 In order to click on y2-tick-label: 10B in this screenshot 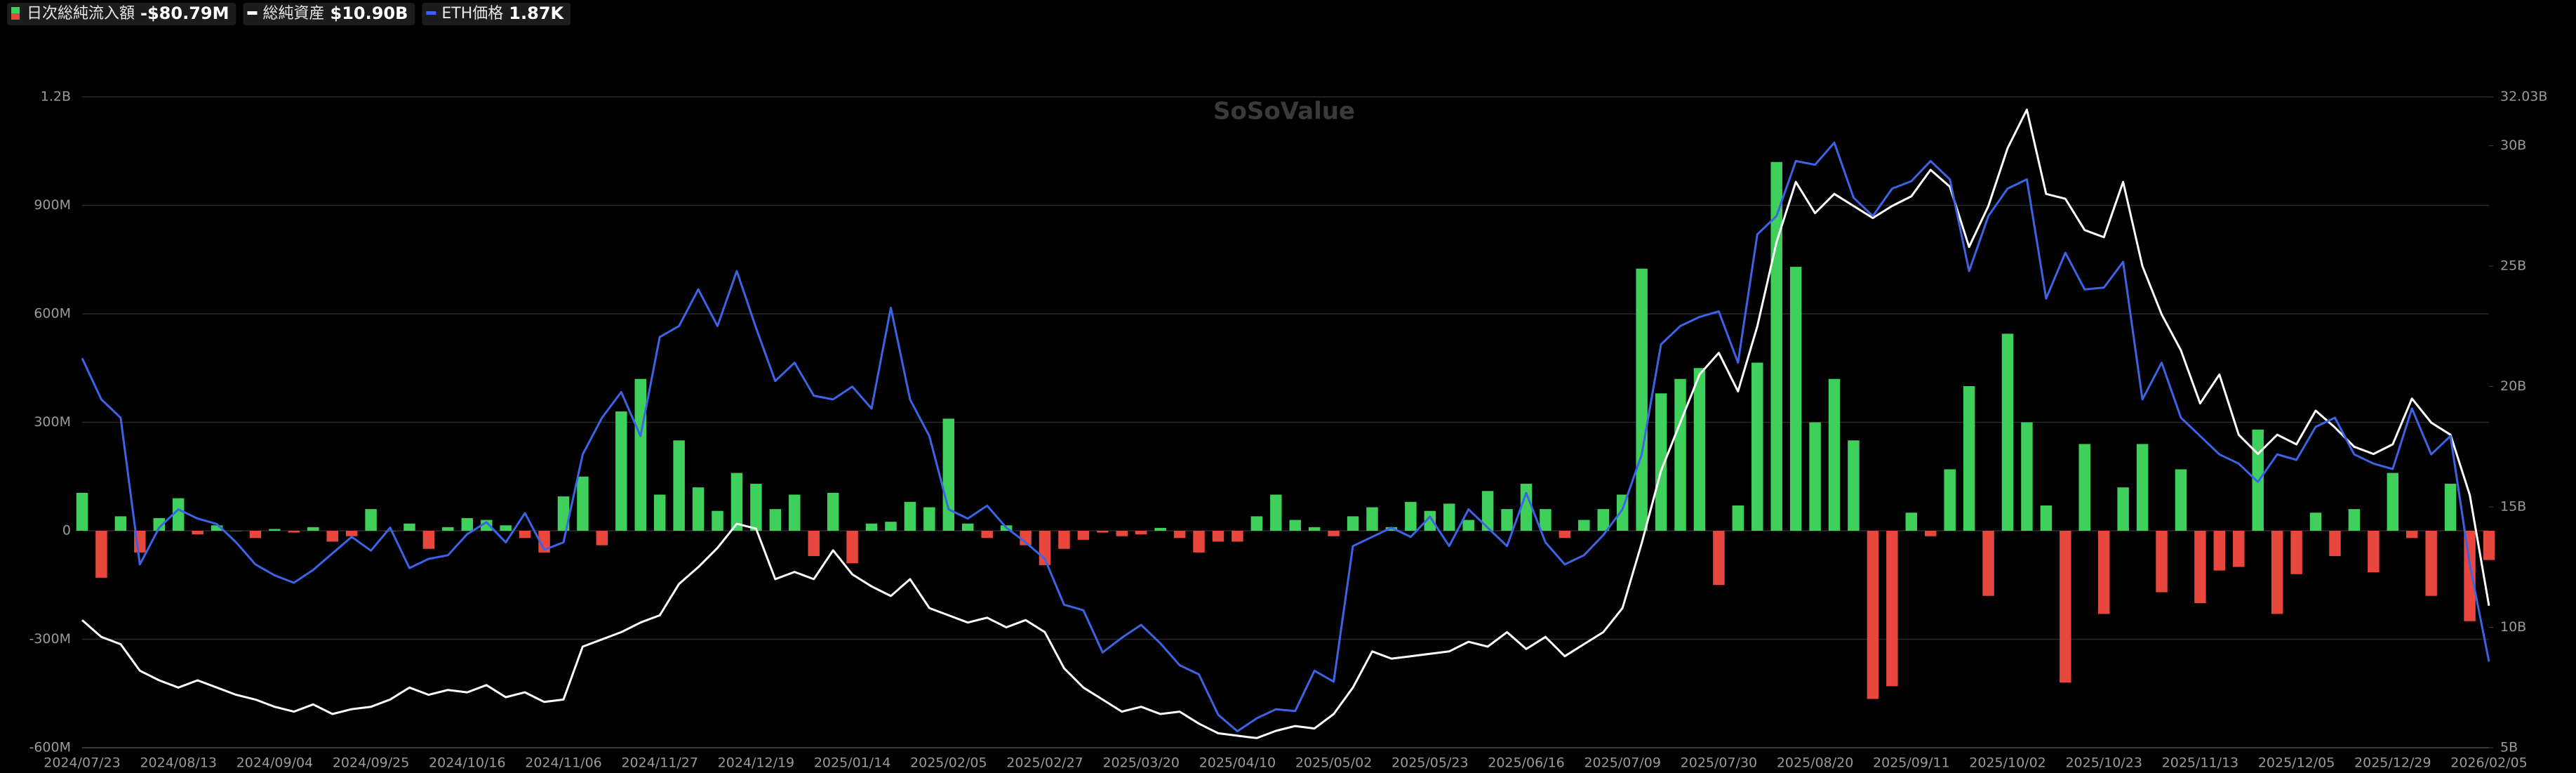, I will do `click(2513, 627)`.